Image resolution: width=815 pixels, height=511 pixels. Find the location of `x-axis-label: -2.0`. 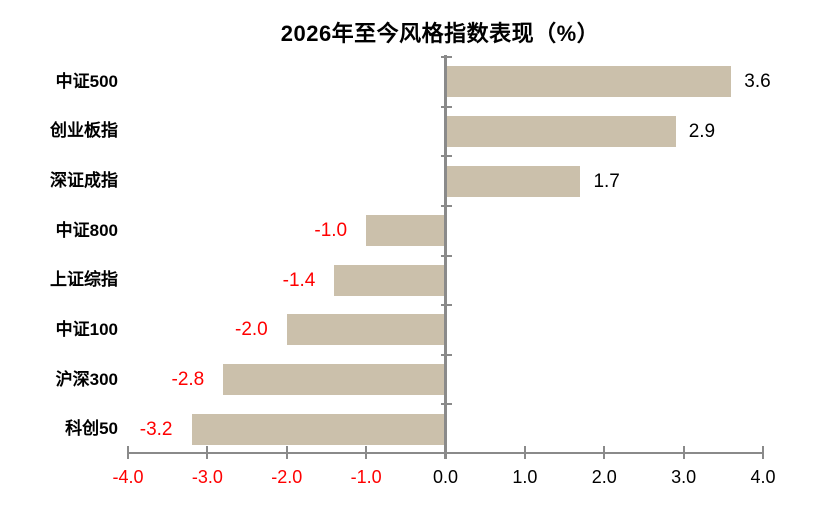

x-axis-label: -2.0 is located at coordinates (287, 477).